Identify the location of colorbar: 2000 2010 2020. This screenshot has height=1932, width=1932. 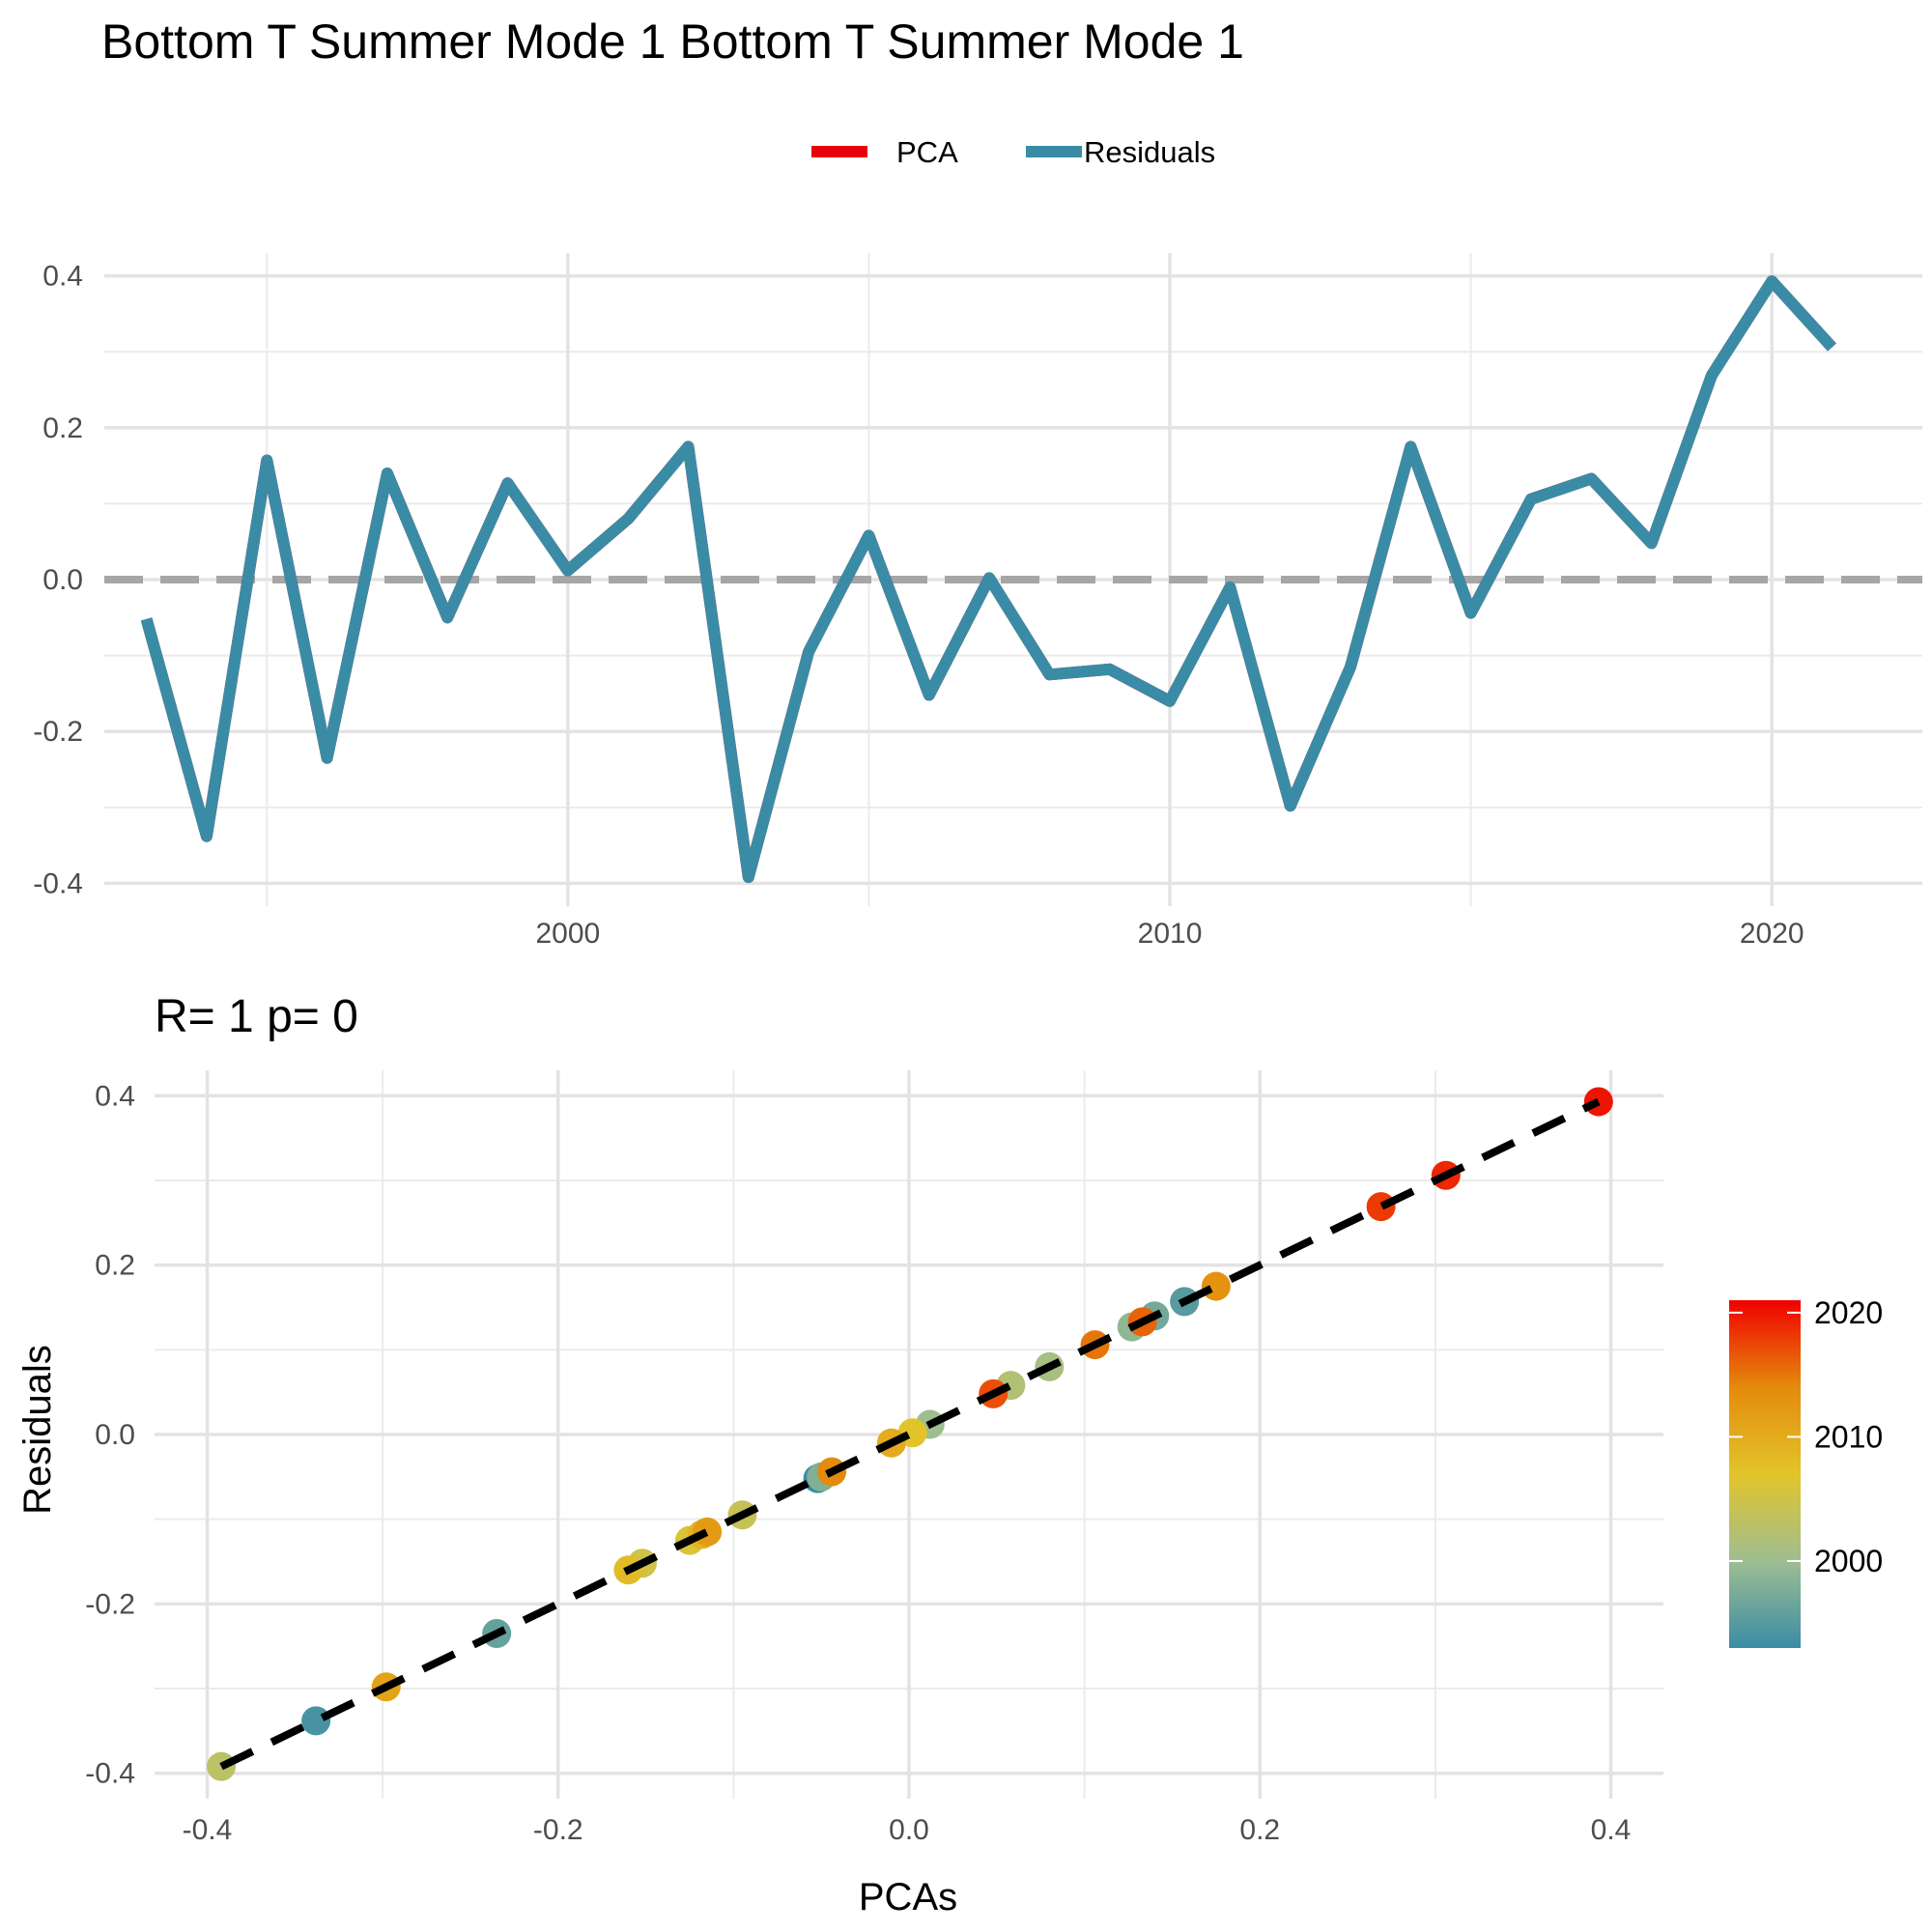
(1806, 1471).